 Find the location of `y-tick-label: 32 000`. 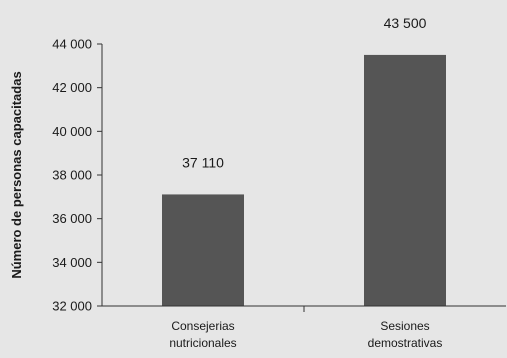

y-tick-label: 32 000 is located at coordinates (72, 306).